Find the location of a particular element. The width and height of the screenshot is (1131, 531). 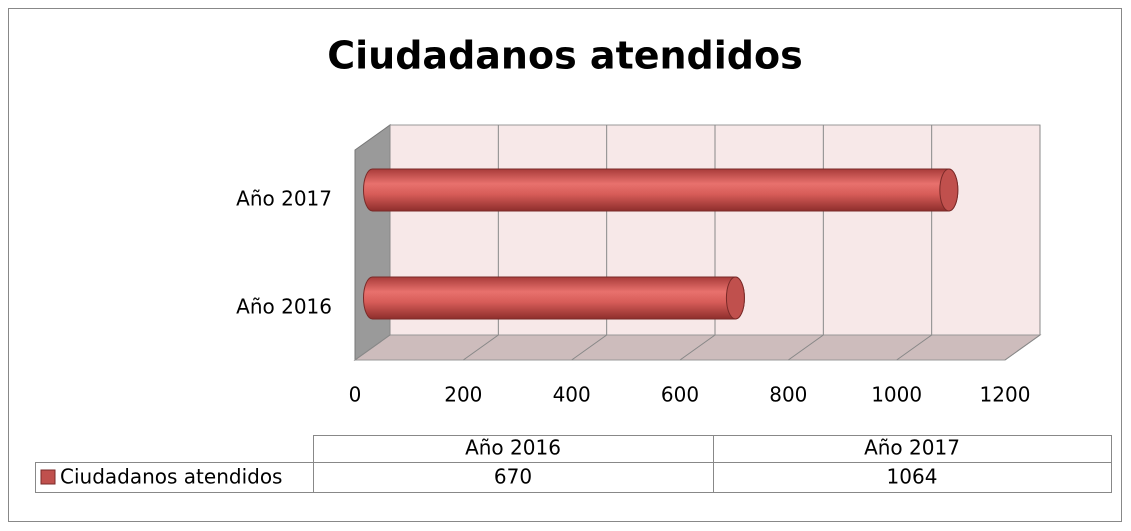

x-tick-label: 200 is located at coordinates (463, 395).